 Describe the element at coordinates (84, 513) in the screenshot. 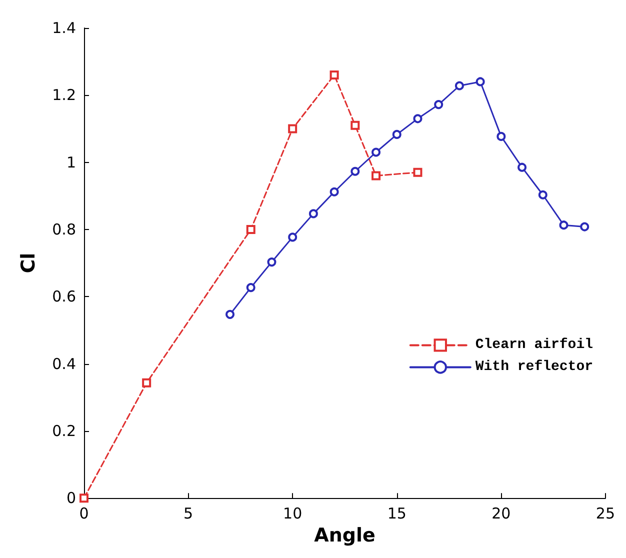

I see `x-tick-label: 0` at that location.